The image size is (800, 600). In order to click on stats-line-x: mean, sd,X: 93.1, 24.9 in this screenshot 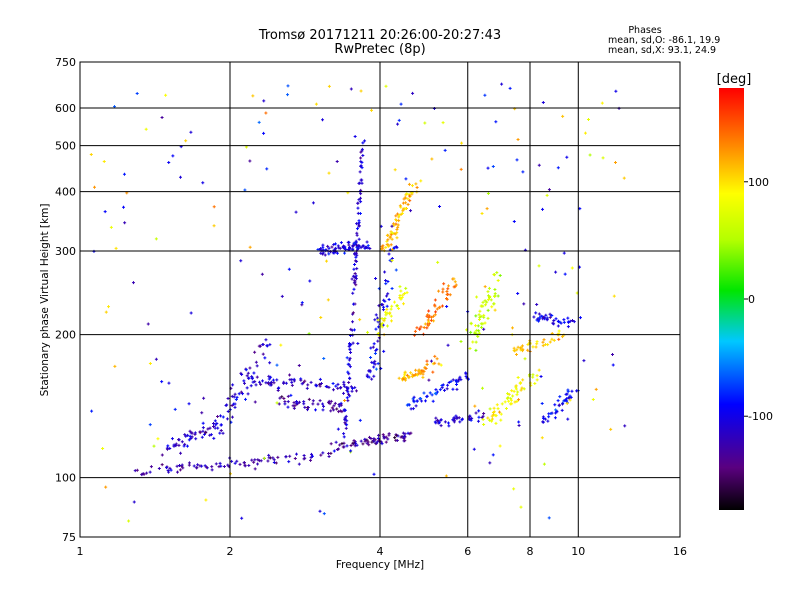, I will do `click(662, 50)`.